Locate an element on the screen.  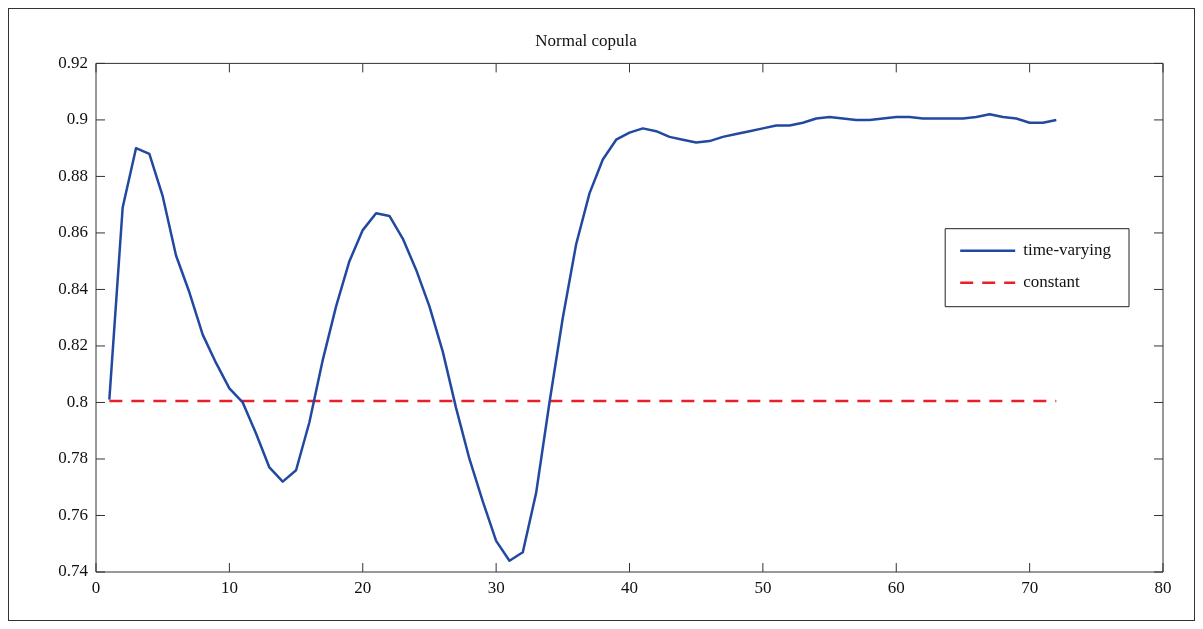
x-tick-label: 70 is located at coordinates (1030, 587).